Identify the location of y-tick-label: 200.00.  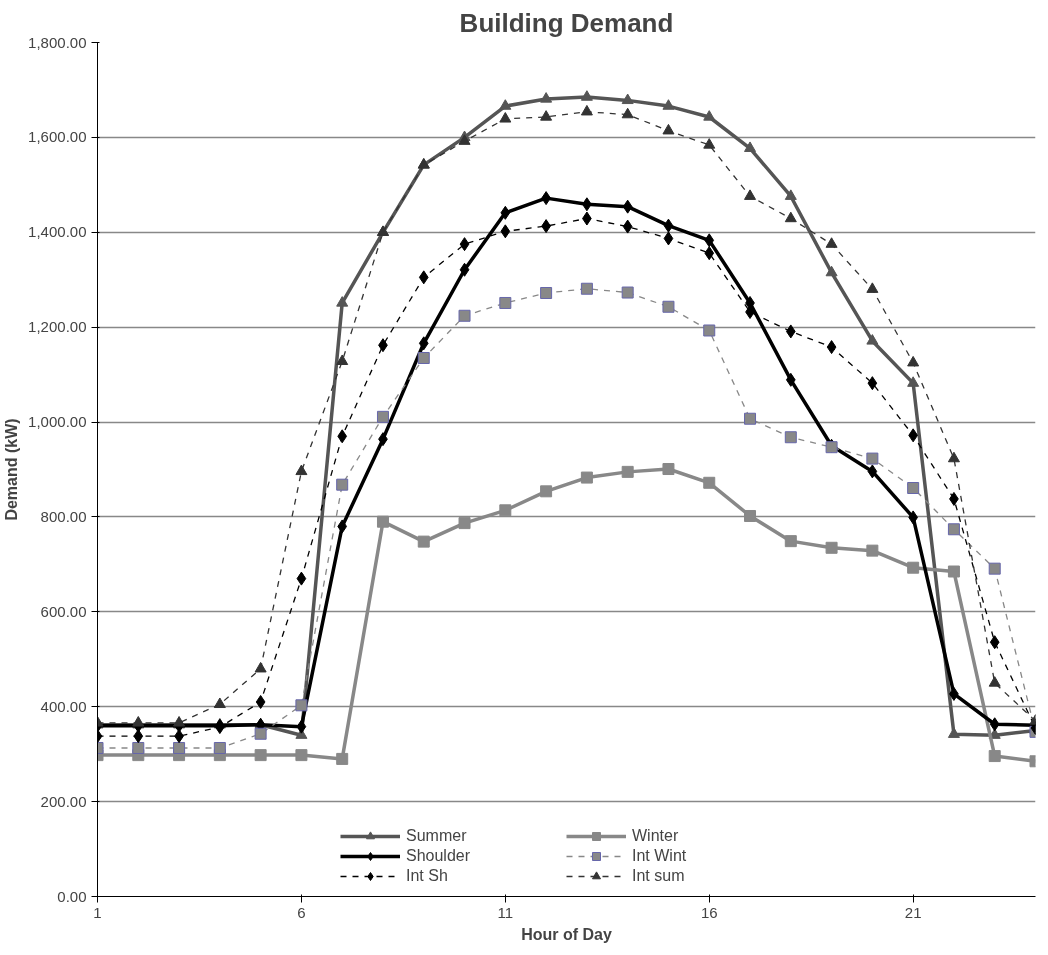
(63, 801).